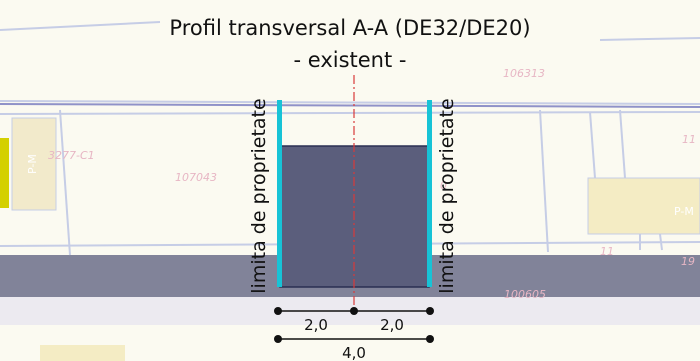 The image size is (700, 361). Describe the element at coordinates (392, 325) in the screenshot. I see `dimension-right: 2,0` at that location.